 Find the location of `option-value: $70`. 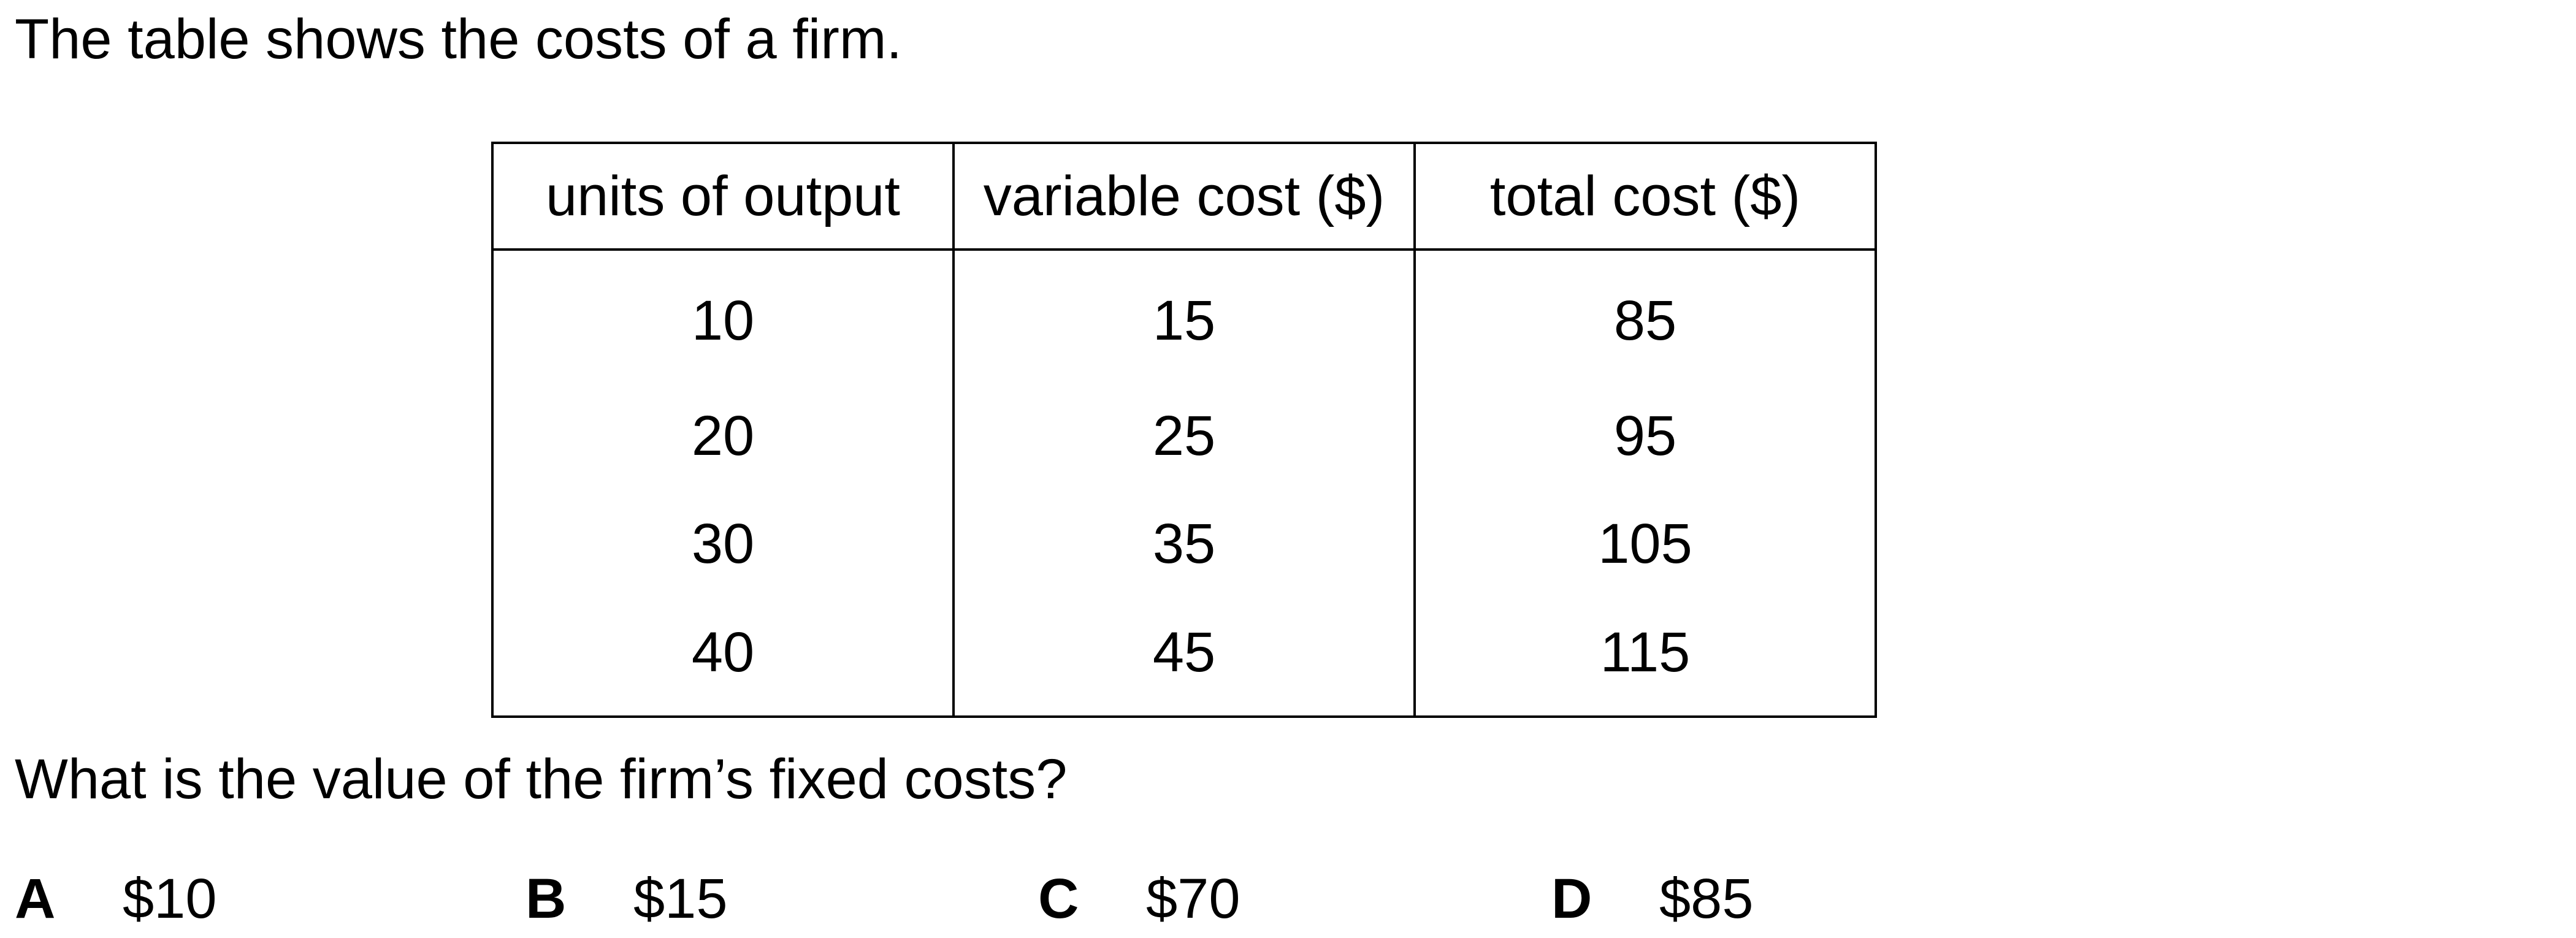

option-value: $70 is located at coordinates (1193, 899).